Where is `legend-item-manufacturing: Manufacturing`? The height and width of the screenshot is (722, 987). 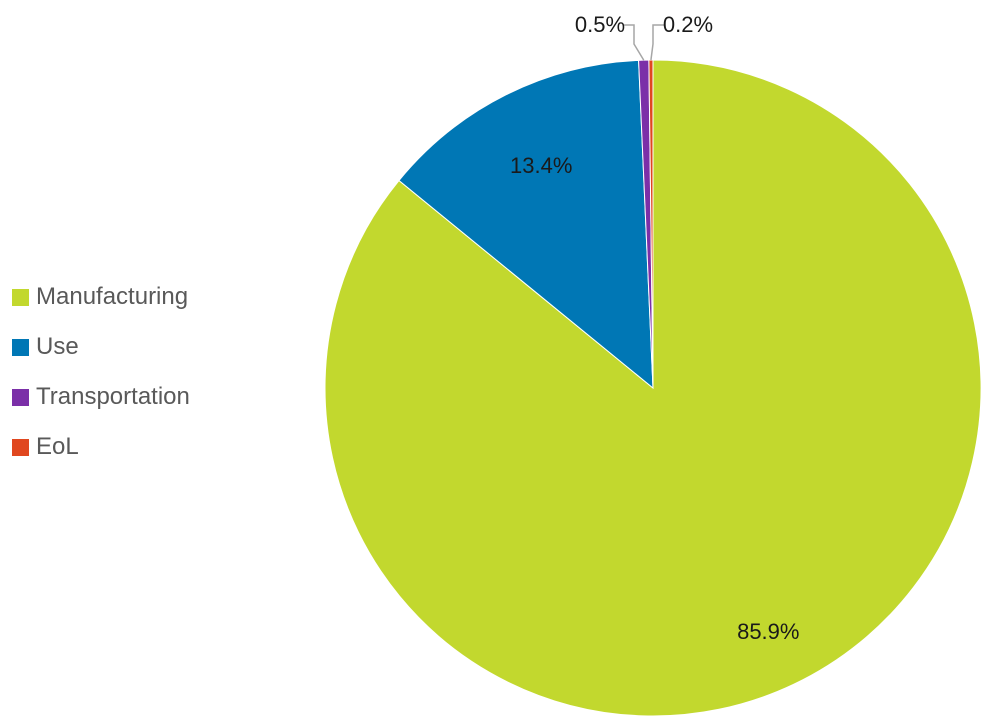
legend-item-manufacturing: Manufacturing is located at coordinates (127, 297).